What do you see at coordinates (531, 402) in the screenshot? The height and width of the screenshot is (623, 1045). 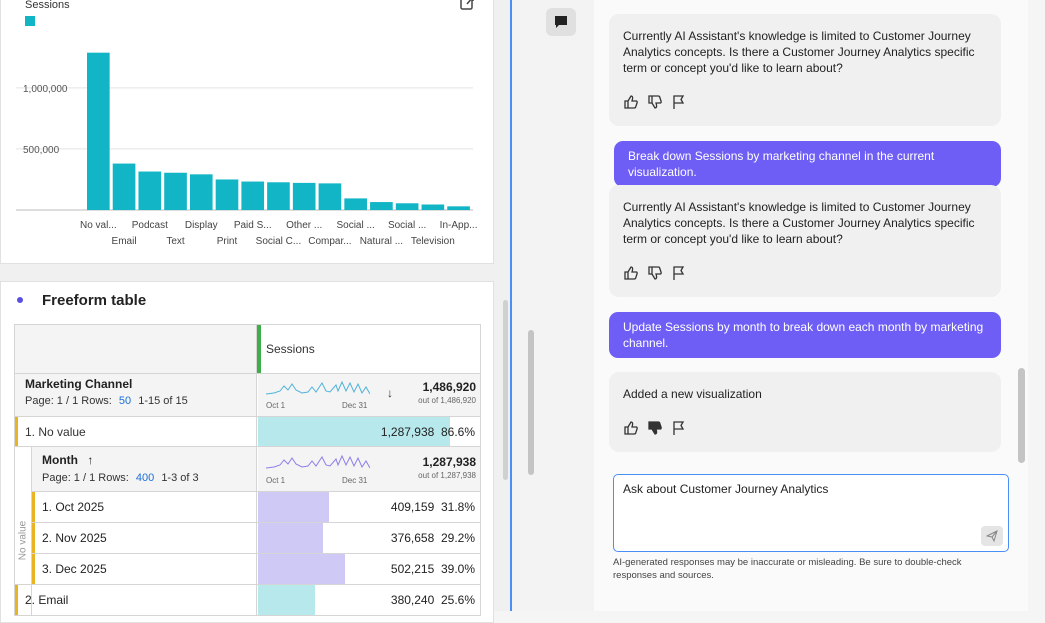 I see `rail-scrollbar` at bounding box center [531, 402].